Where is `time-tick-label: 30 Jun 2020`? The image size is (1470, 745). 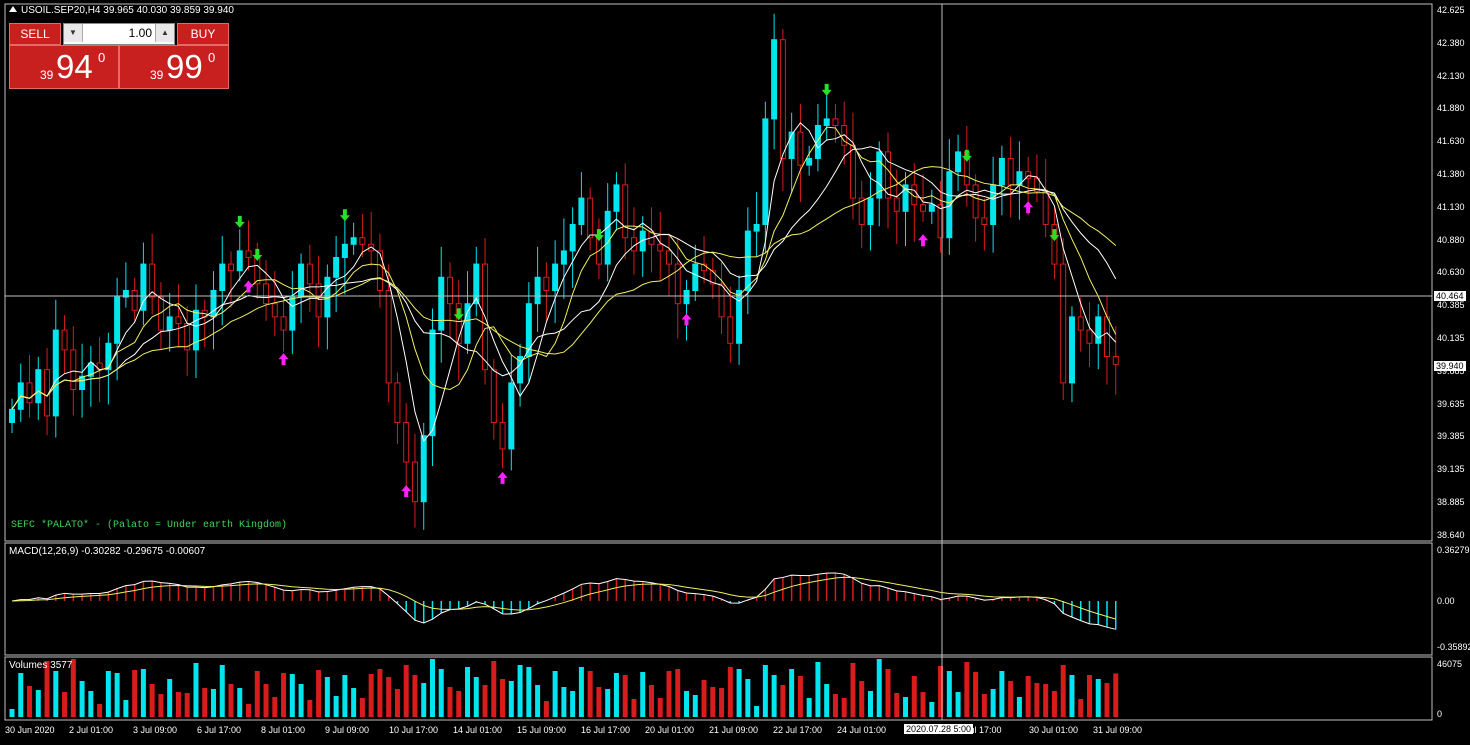 time-tick-label: 30 Jun 2020 is located at coordinates (30, 730).